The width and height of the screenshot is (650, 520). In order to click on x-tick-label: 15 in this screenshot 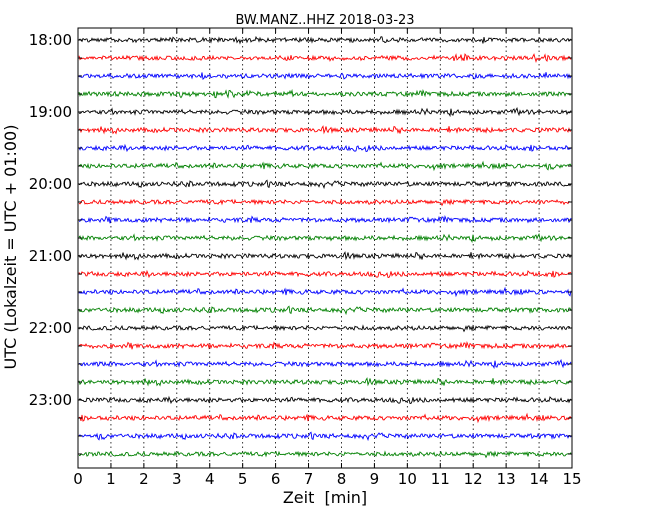, I will do `click(571, 479)`.